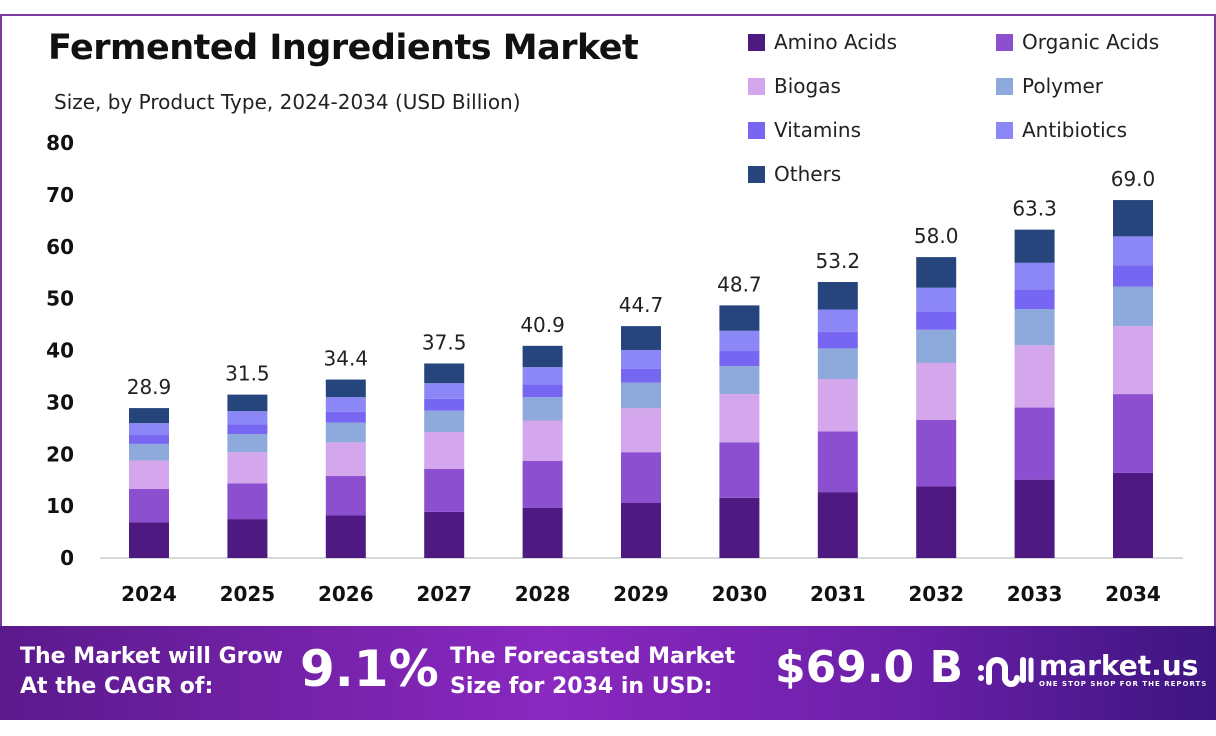  I want to click on legend-item: Antibiotics, so click(1102, 130).